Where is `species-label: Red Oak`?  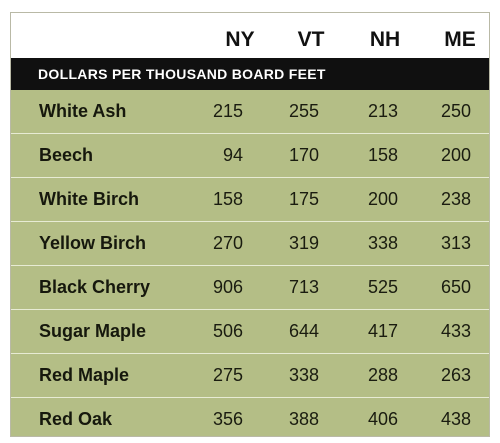 species-label: Red Oak is located at coordinates (76, 419).